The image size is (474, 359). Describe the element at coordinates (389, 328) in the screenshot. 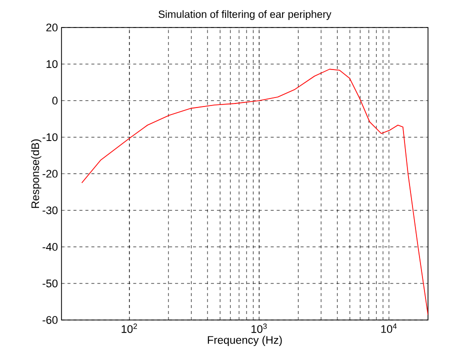

I see `x-tick-label: 10$^{4}$` at that location.